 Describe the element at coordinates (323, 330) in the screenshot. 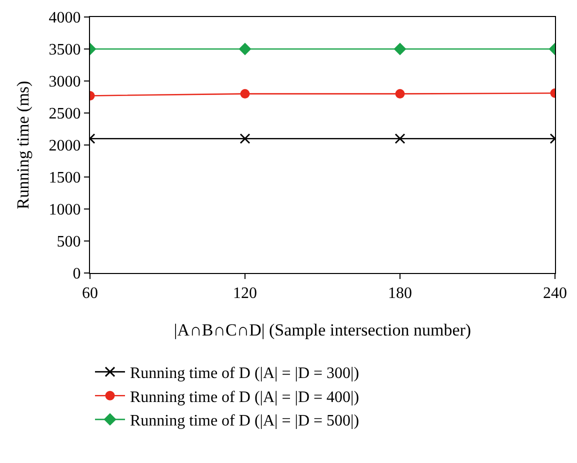

I see `x-axis-title: |A∩B∩C∩D| (Sample intersection number)` at that location.